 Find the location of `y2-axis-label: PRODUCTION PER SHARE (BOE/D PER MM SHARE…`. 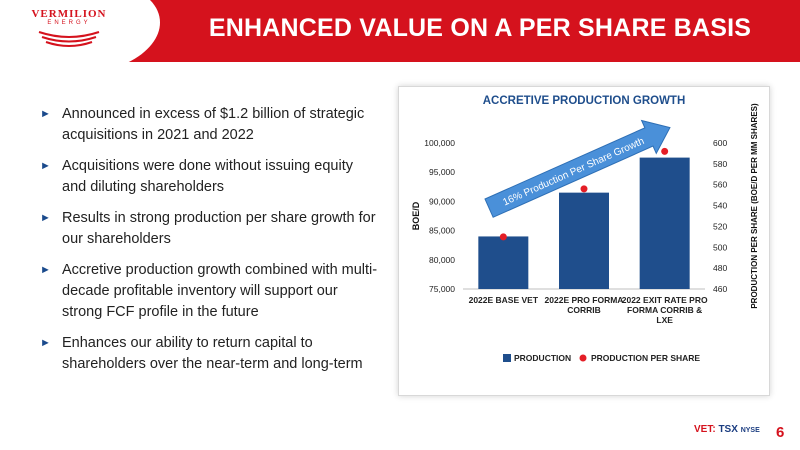

y2-axis-label: PRODUCTION PER SHARE (BOE/D PER MM SHARE… is located at coordinates (754, 206).